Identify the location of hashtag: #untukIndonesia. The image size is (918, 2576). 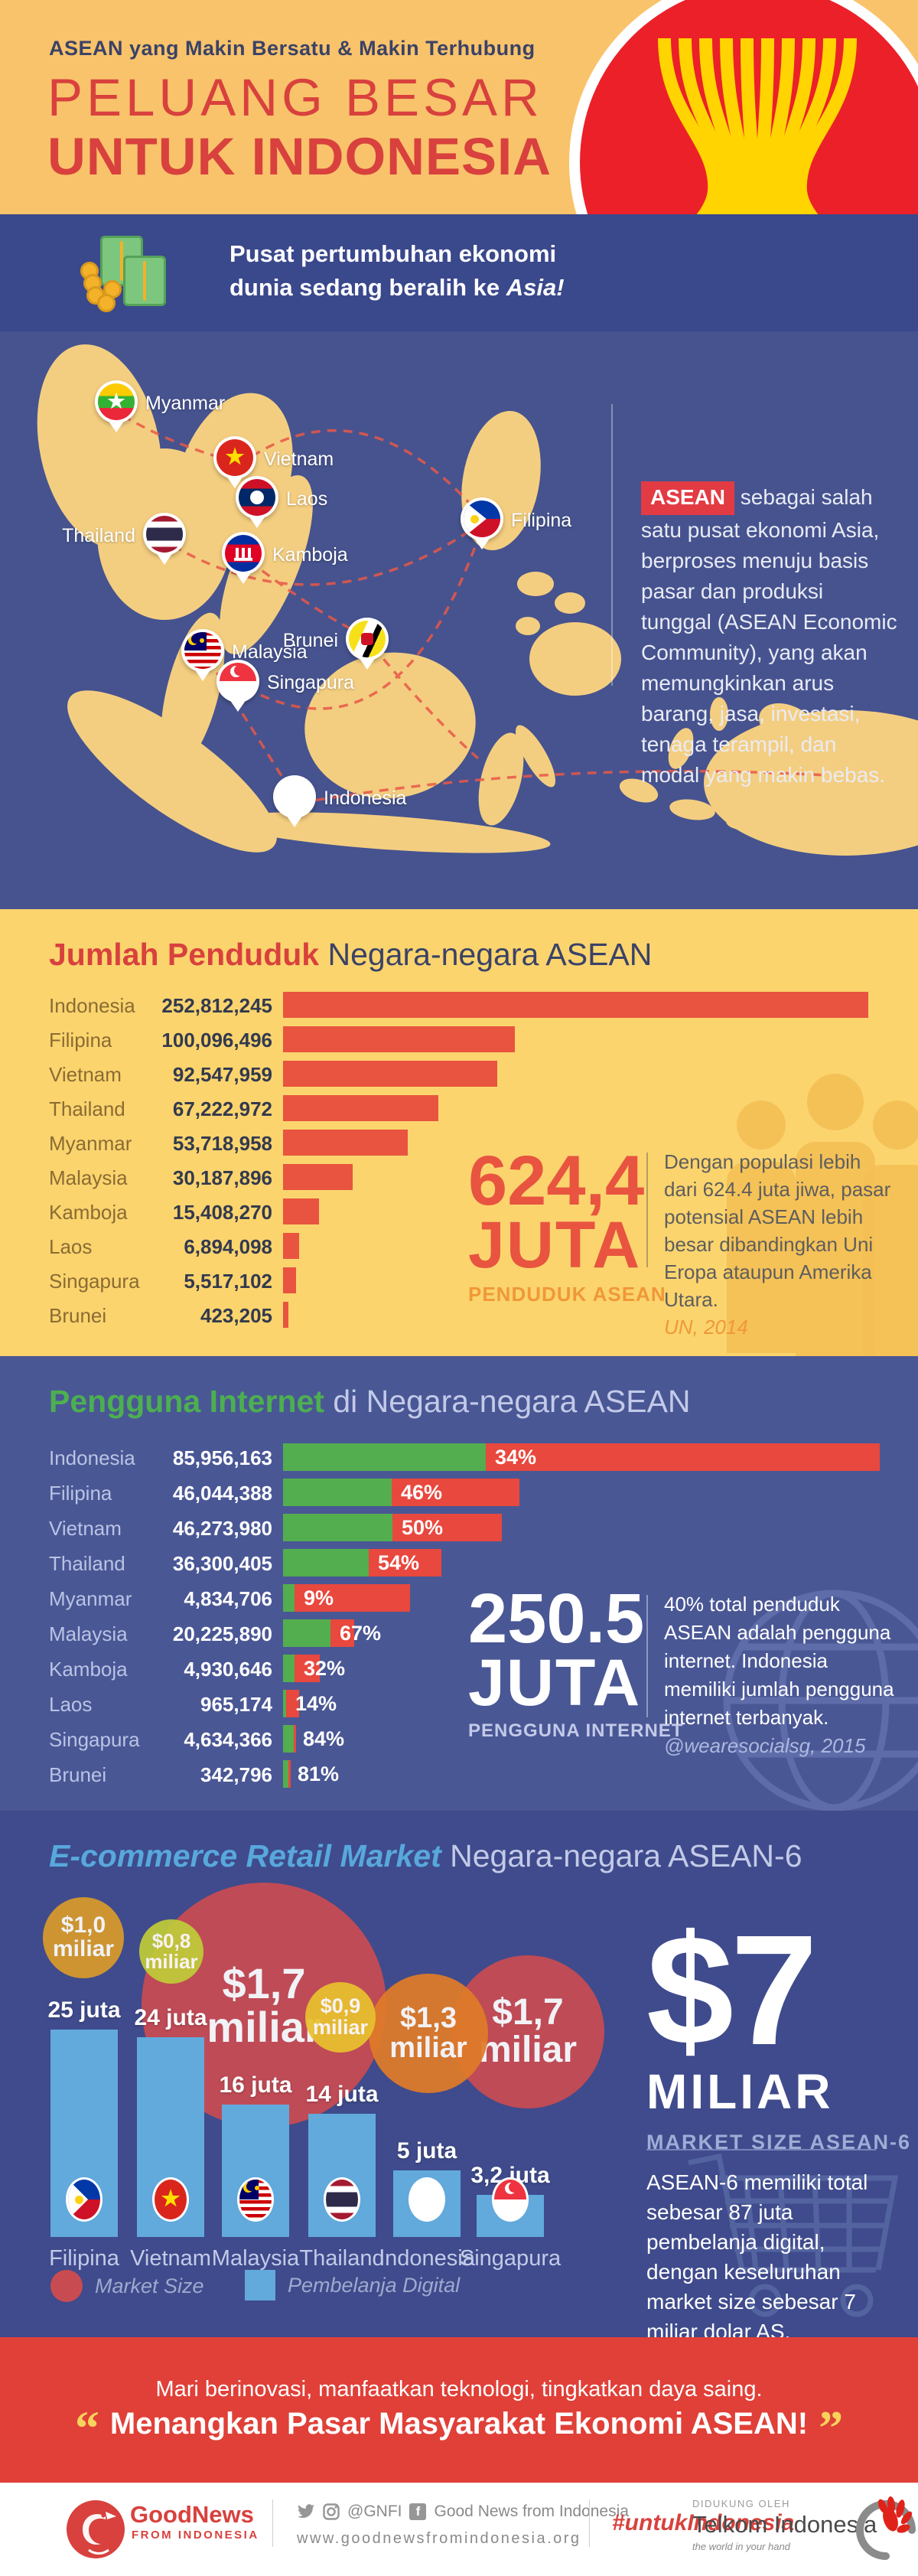
(703, 2522).